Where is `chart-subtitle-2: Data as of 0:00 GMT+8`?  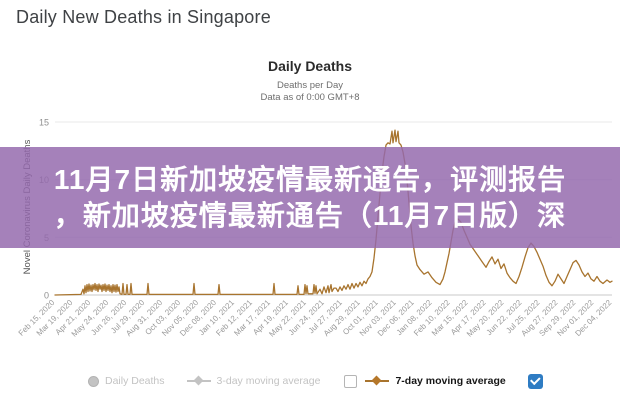 chart-subtitle-2: Data as of 0:00 GMT+8 is located at coordinates (310, 97).